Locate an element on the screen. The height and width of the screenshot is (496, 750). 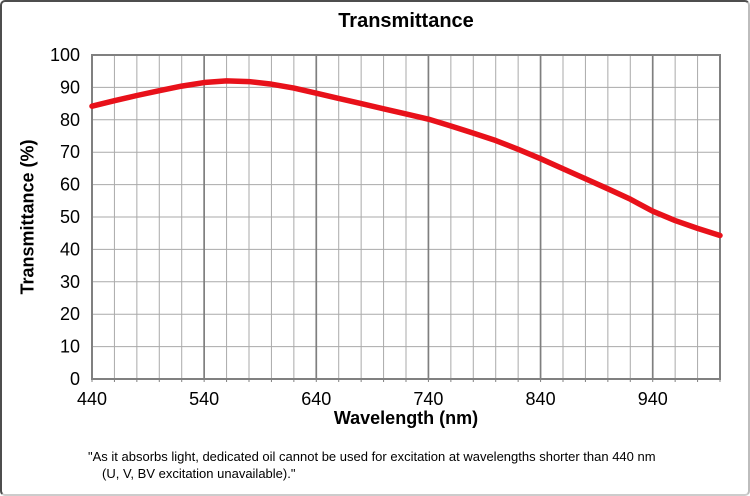
y-tick-label: 60 is located at coordinates (70, 185).